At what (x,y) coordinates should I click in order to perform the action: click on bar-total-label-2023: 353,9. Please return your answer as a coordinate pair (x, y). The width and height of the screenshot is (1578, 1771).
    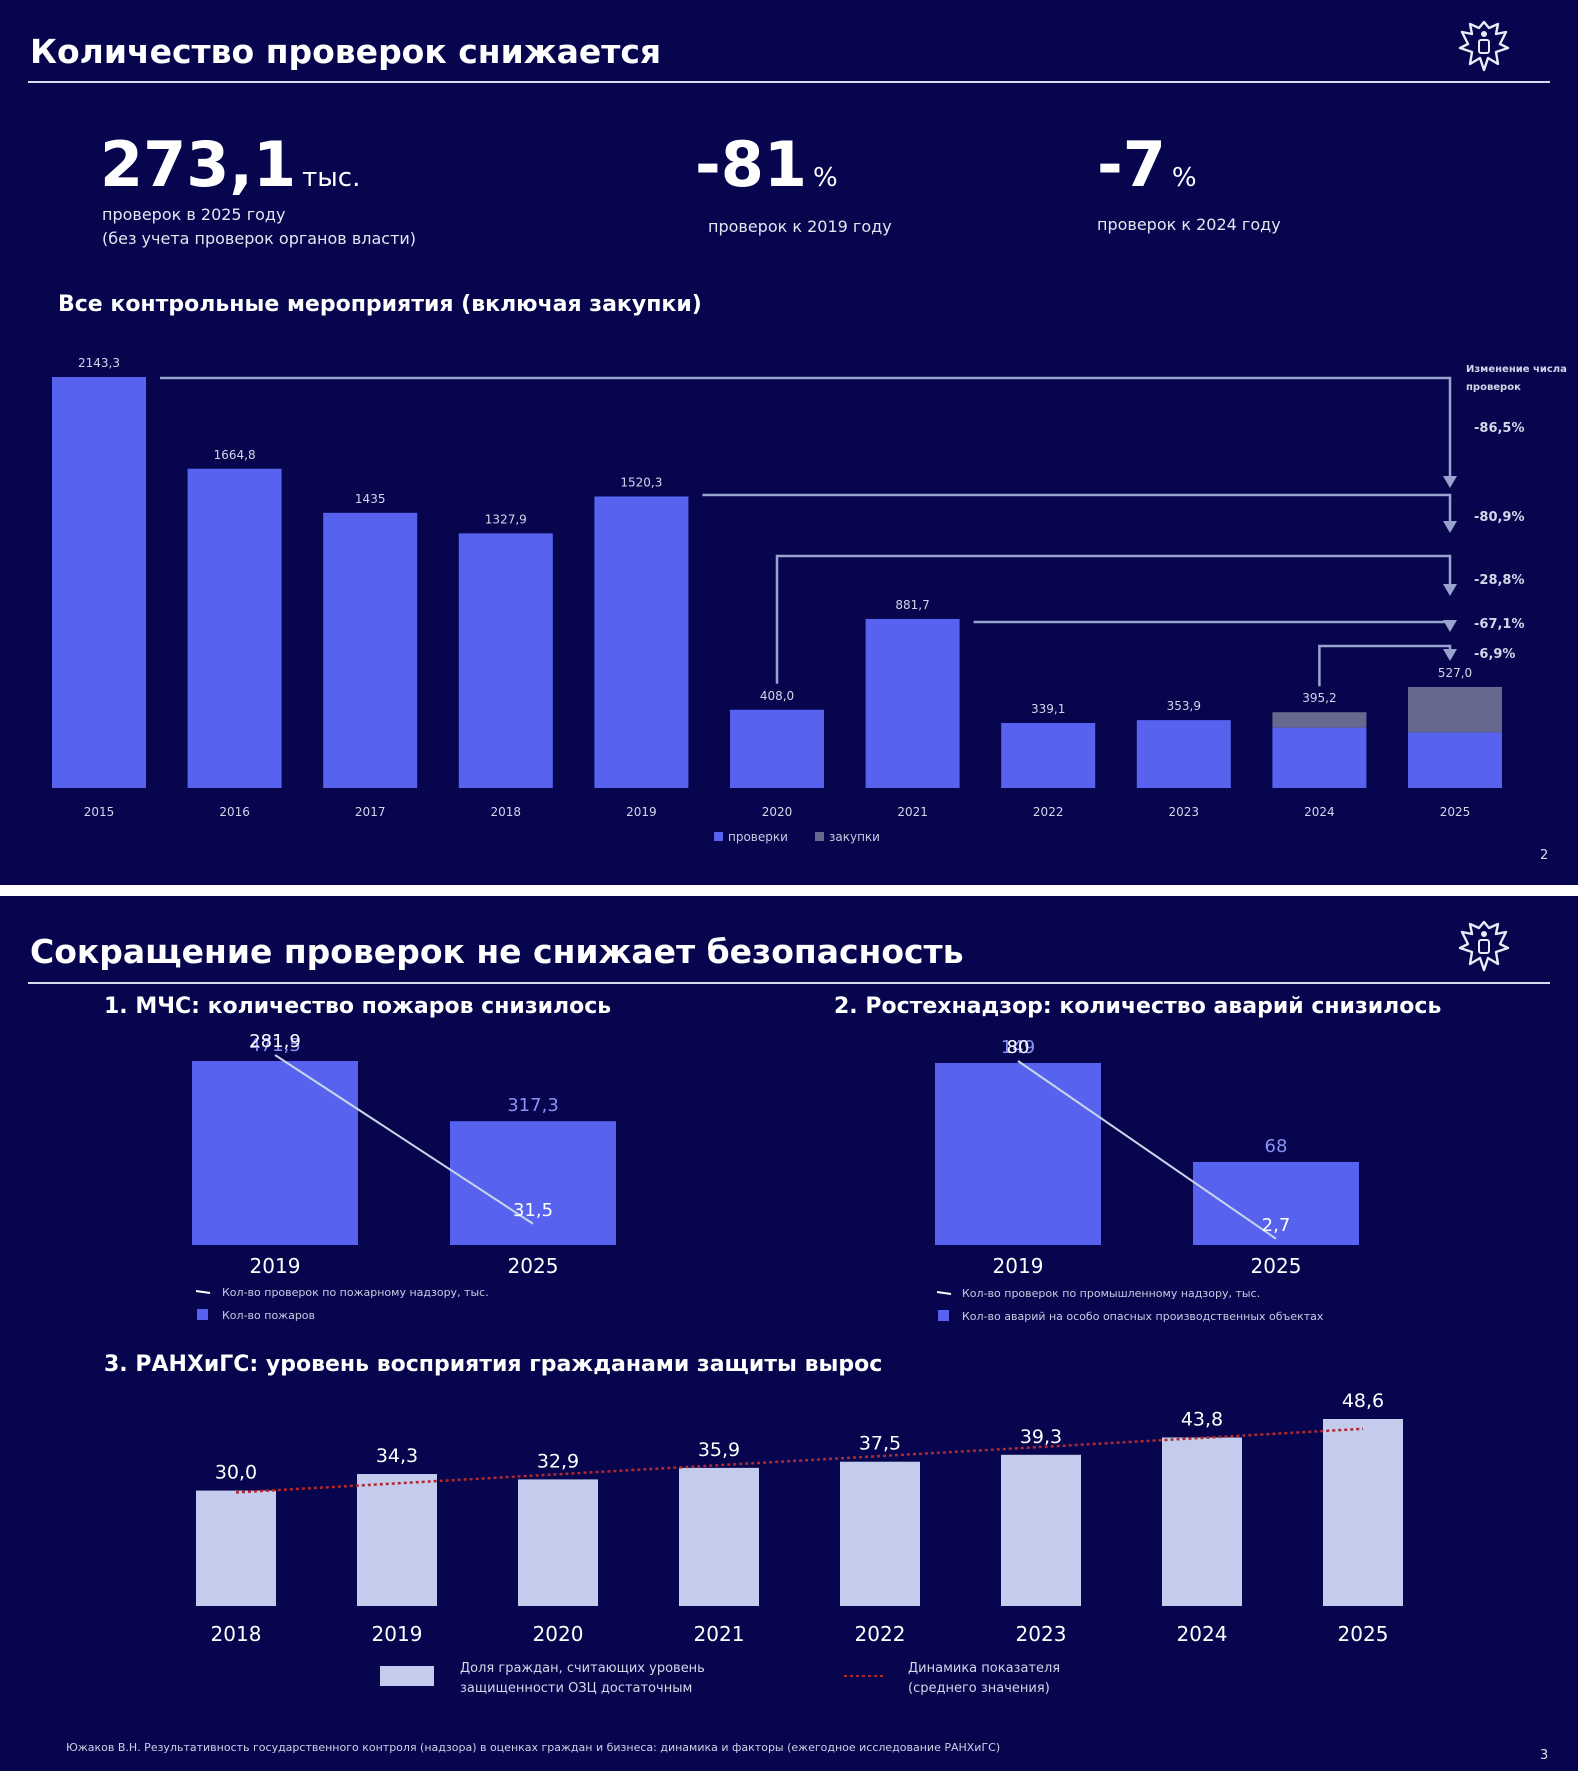
    Looking at the image, I should click on (1184, 706).